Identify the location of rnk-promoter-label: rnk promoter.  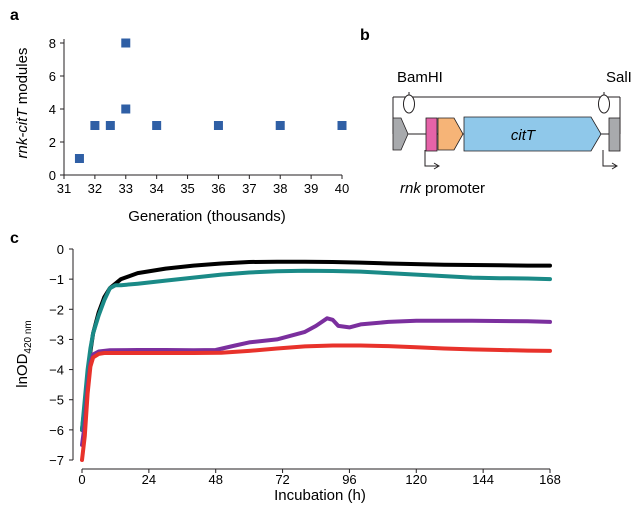
(442, 188).